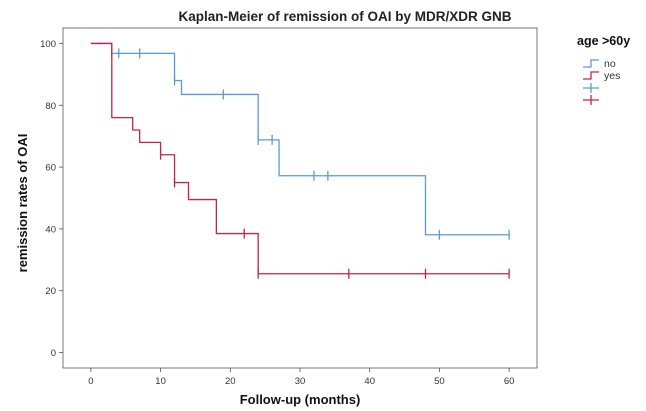  Describe the element at coordinates (90, 381) in the screenshot. I see `x-tick-label: 0` at that location.